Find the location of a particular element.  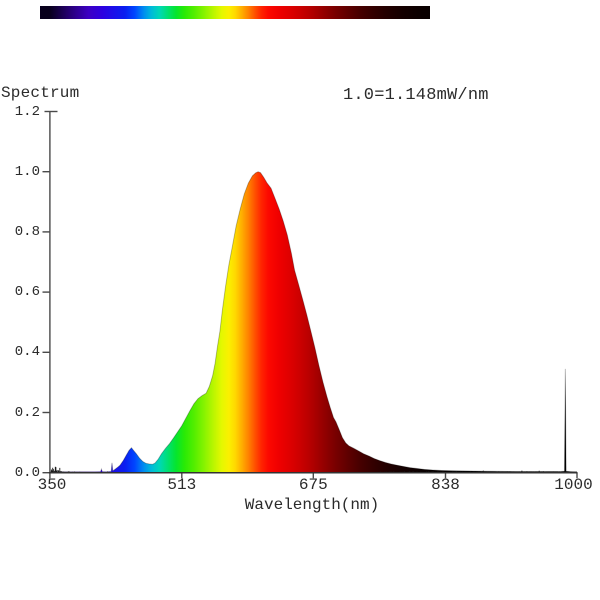

y-tick-label: 0.6 is located at coordinates (27, 292).